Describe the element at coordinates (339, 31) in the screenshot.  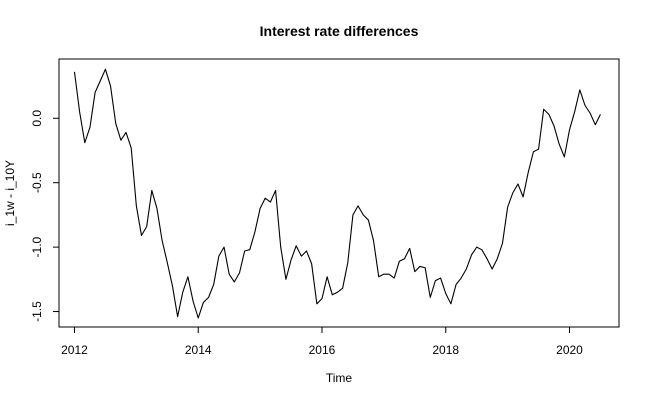
I see `chart-title: Interest rate differences` at that location.